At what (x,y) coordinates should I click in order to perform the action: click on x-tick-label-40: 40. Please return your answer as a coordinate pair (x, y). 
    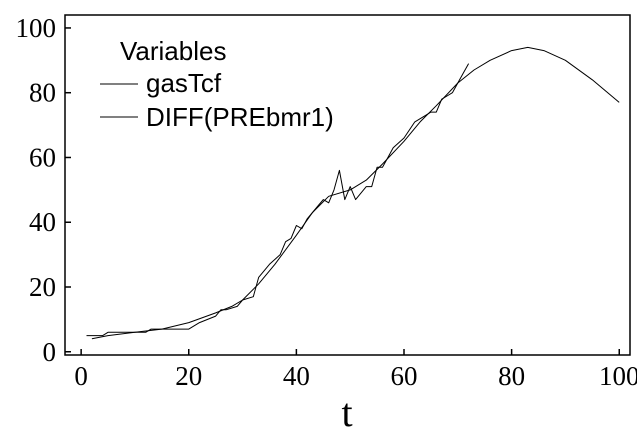
    Looking at the image, I should click on (296, 376).